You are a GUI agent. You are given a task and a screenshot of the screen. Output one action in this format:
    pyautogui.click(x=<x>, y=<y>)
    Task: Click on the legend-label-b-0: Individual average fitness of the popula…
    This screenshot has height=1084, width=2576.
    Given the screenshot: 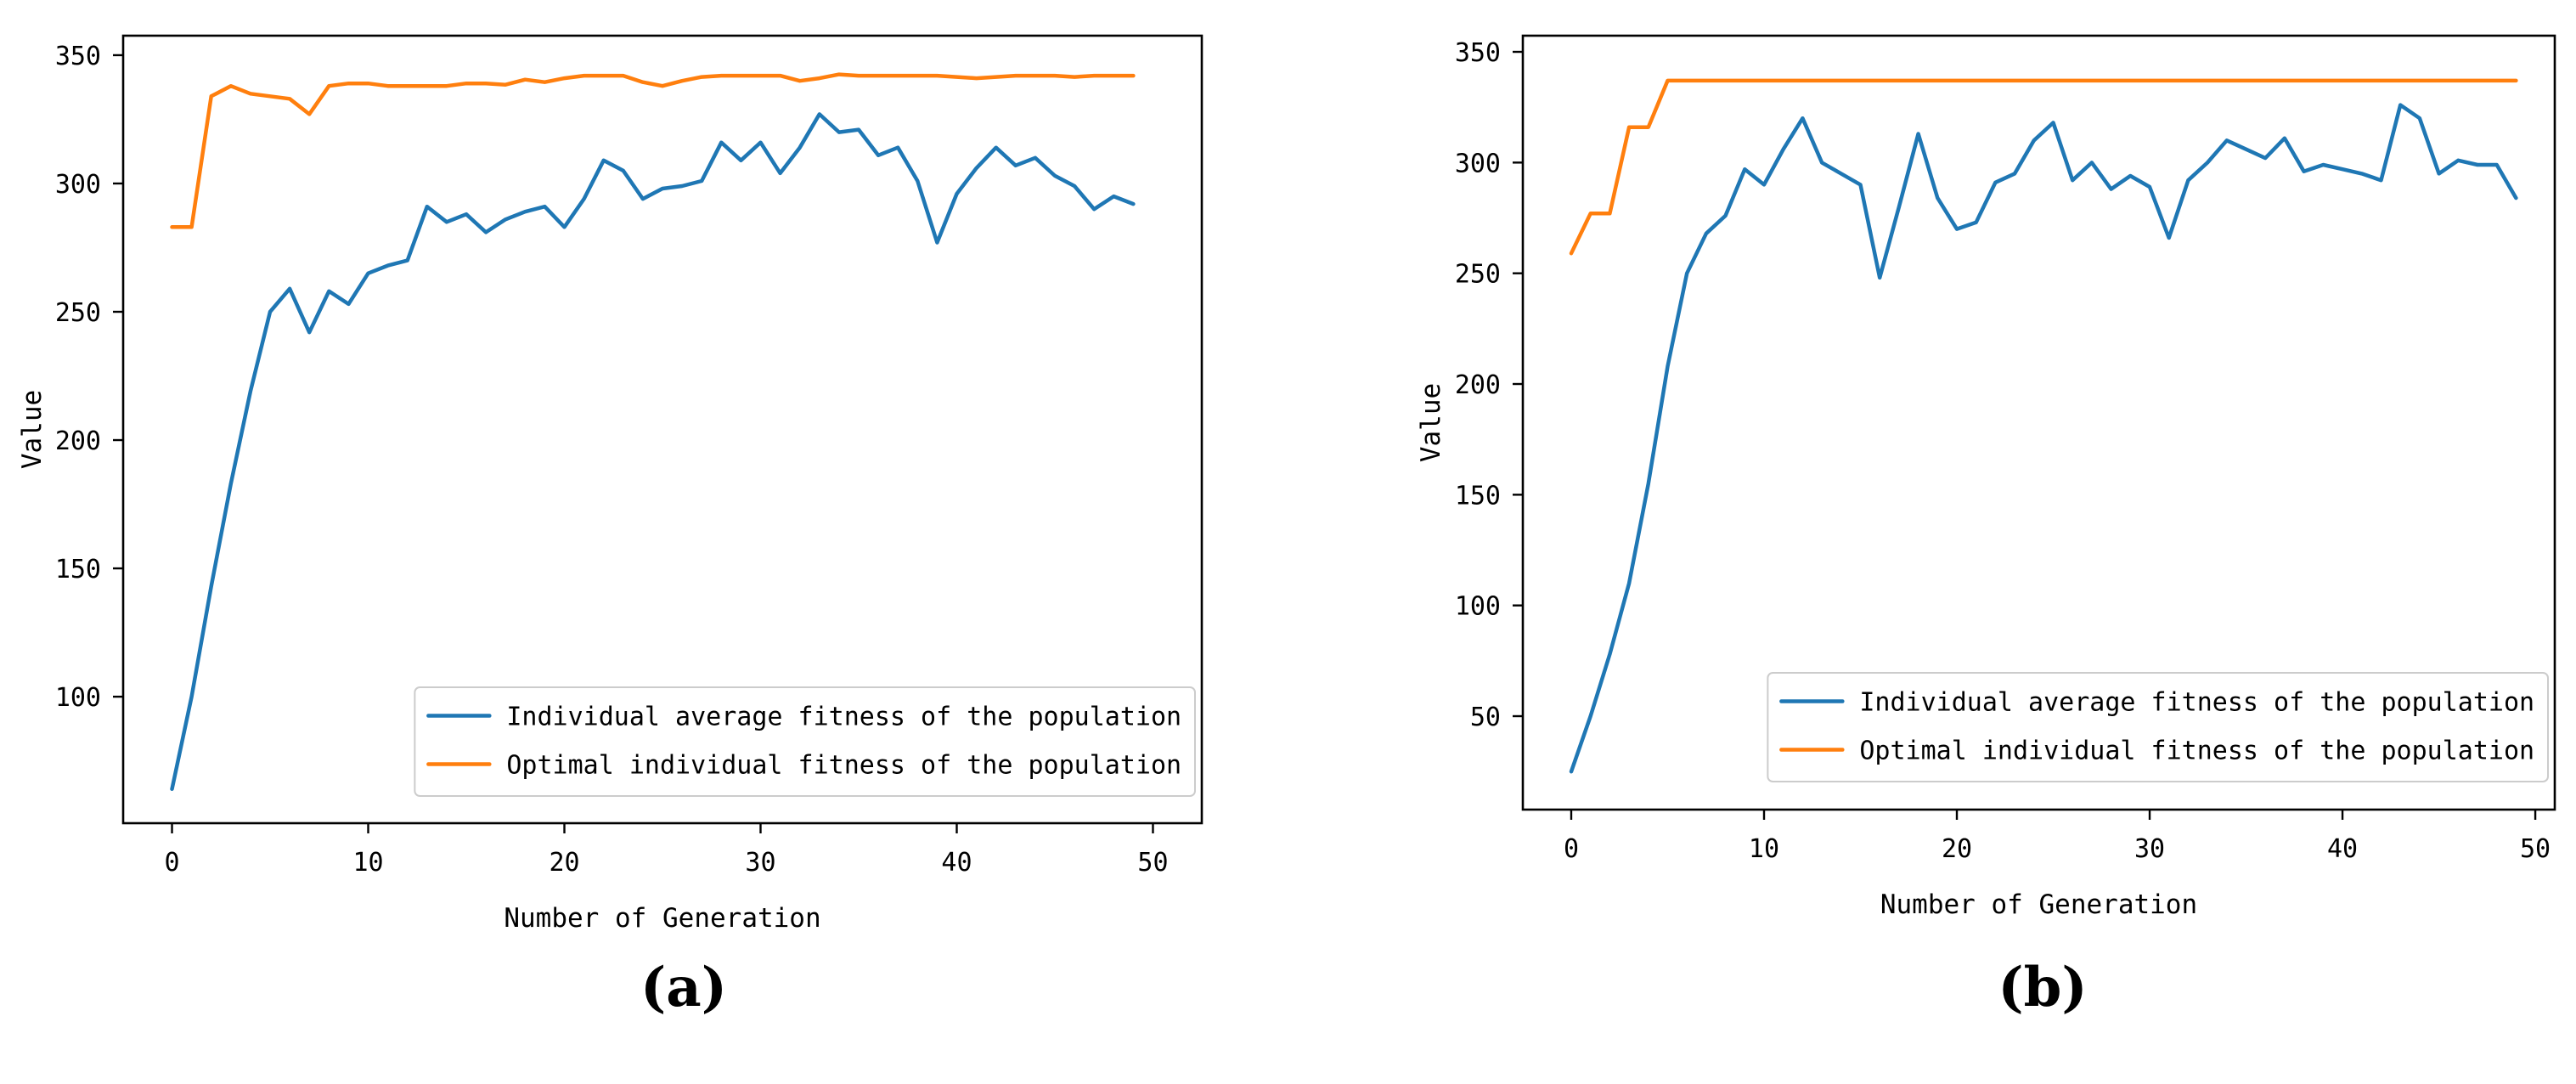 What is the action you would take?
    pyautogui.click(x=2196, y=703)
    